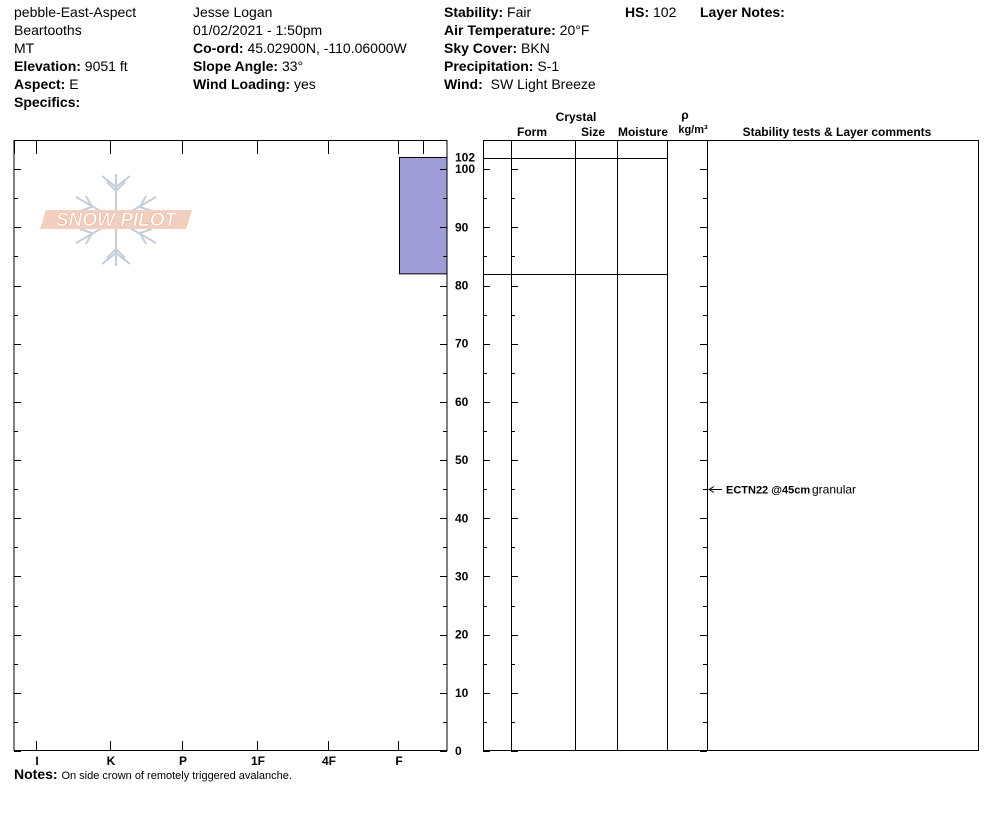 Image resolution: width=994 pixels, height=840 pixels. What do you see at coordinates (462, 693) in the screenshot?
I see `height-label-10: 10` at bounding box center [462, 693].